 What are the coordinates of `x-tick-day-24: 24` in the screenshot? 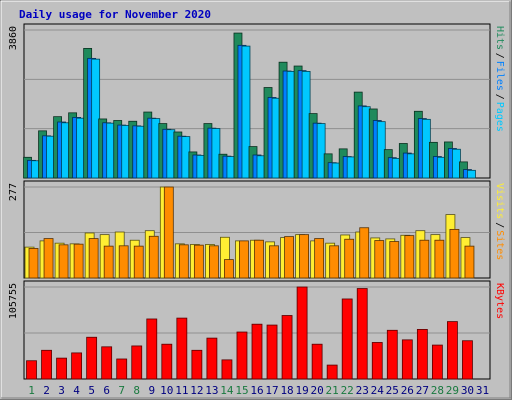 It's located at (378, 390).